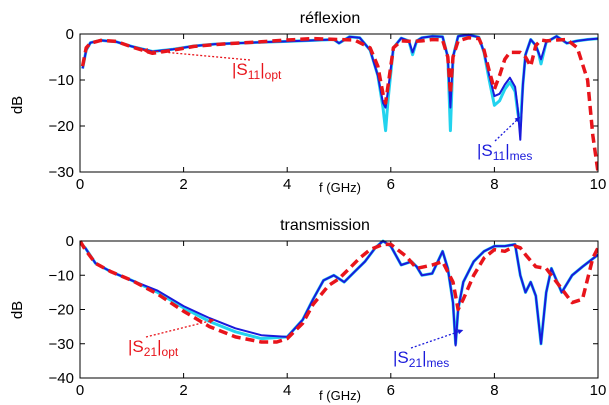 This screenshot has width=609, height=405. I want to click on y-tick-label: −40, so click(61, 378).